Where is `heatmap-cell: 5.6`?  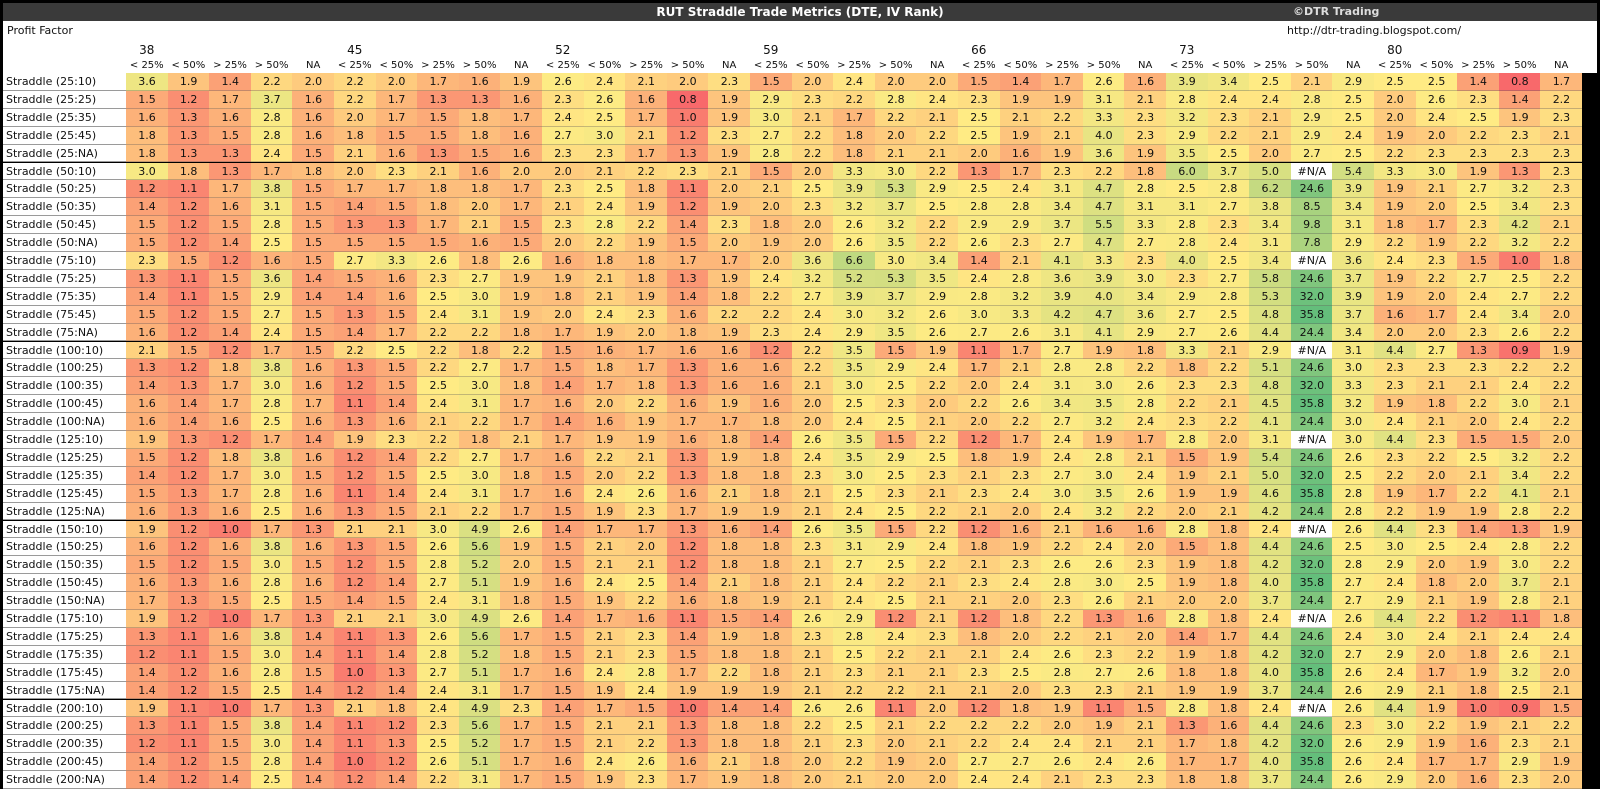
heatmap-cell: 5.6 is located at coordinates (479, 726).